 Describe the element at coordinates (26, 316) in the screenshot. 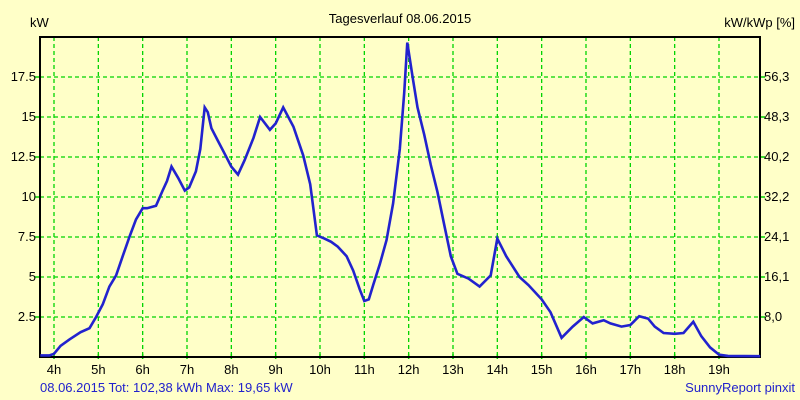

I see `left-axis-tick-label: 2.5` at that location.